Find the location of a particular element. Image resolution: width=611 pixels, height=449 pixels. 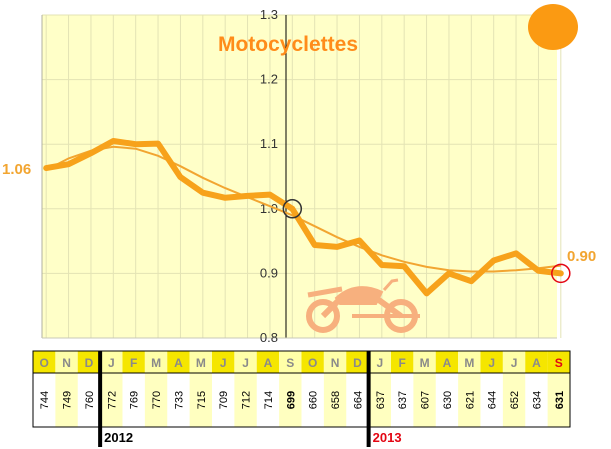

chart-title: Motocyclettes is located at coordinates (288, 44).